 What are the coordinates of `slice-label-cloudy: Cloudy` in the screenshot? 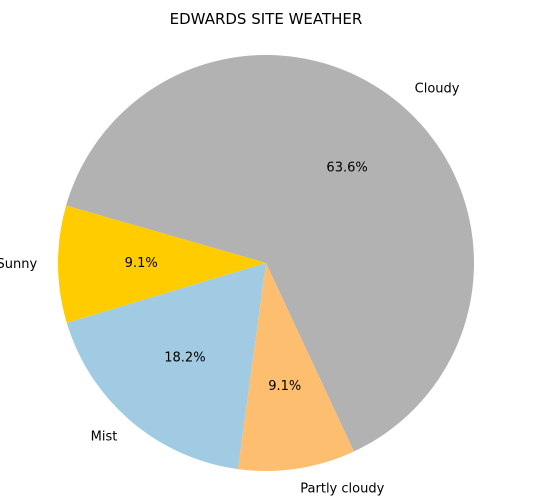 It's located at (437, 89).